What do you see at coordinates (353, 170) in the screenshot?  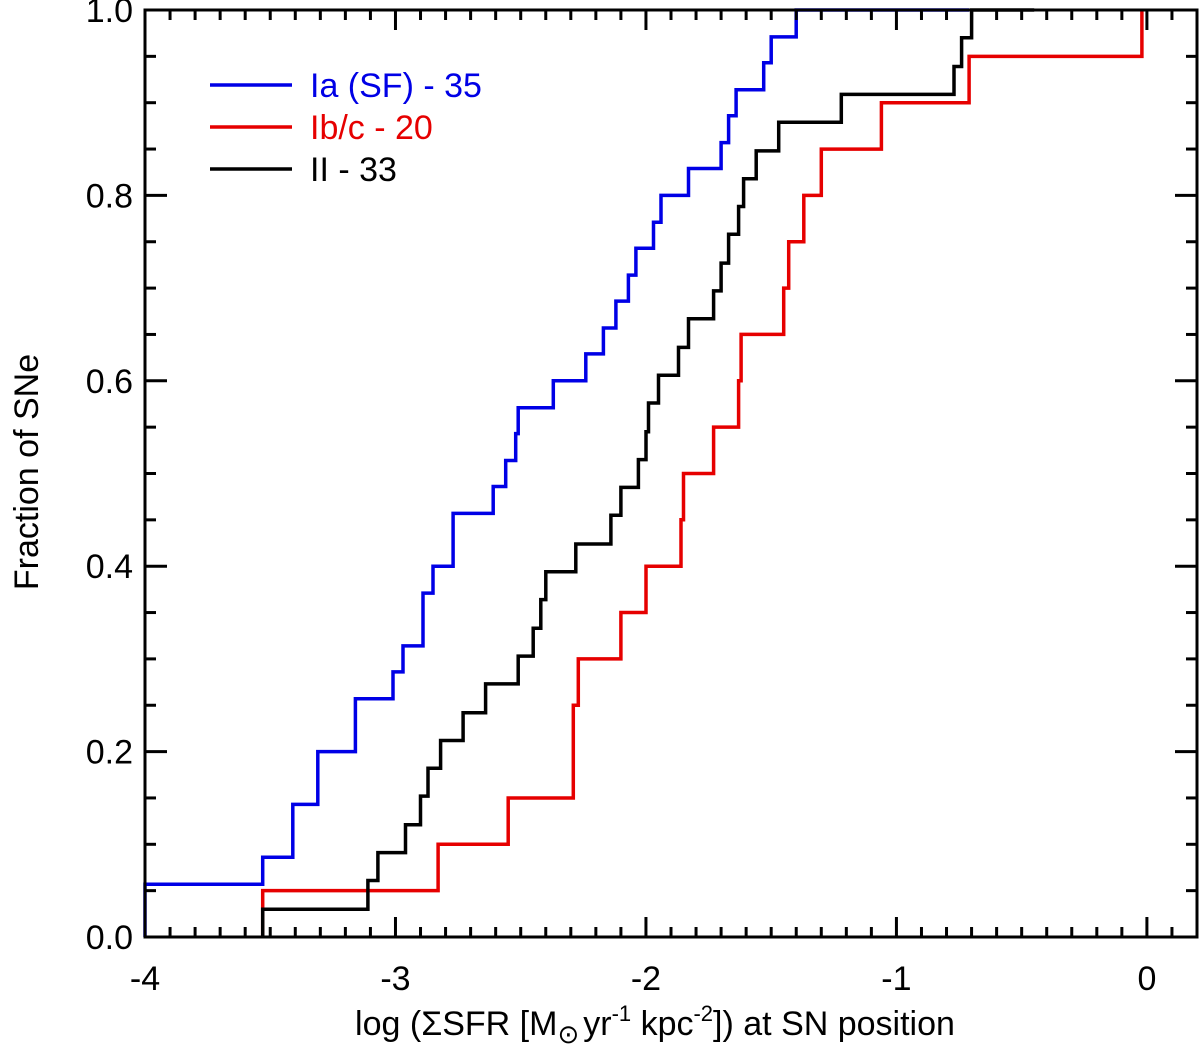 I see `legend-label: II - 33` at bounding box center [353, 170].